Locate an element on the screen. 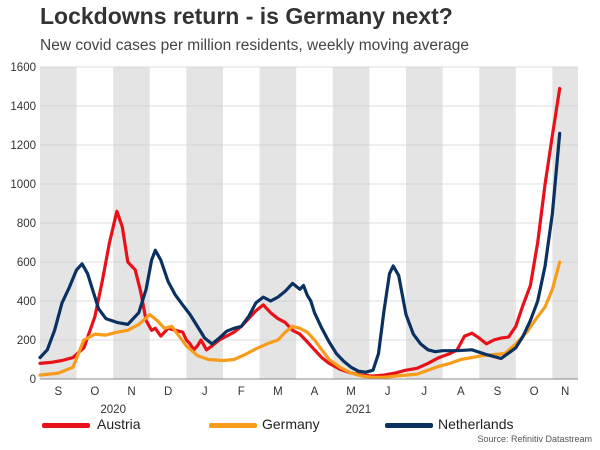 The width and height of the screenshot is (600, 450). x-tick-label: F is located at coordinates (241, 392).